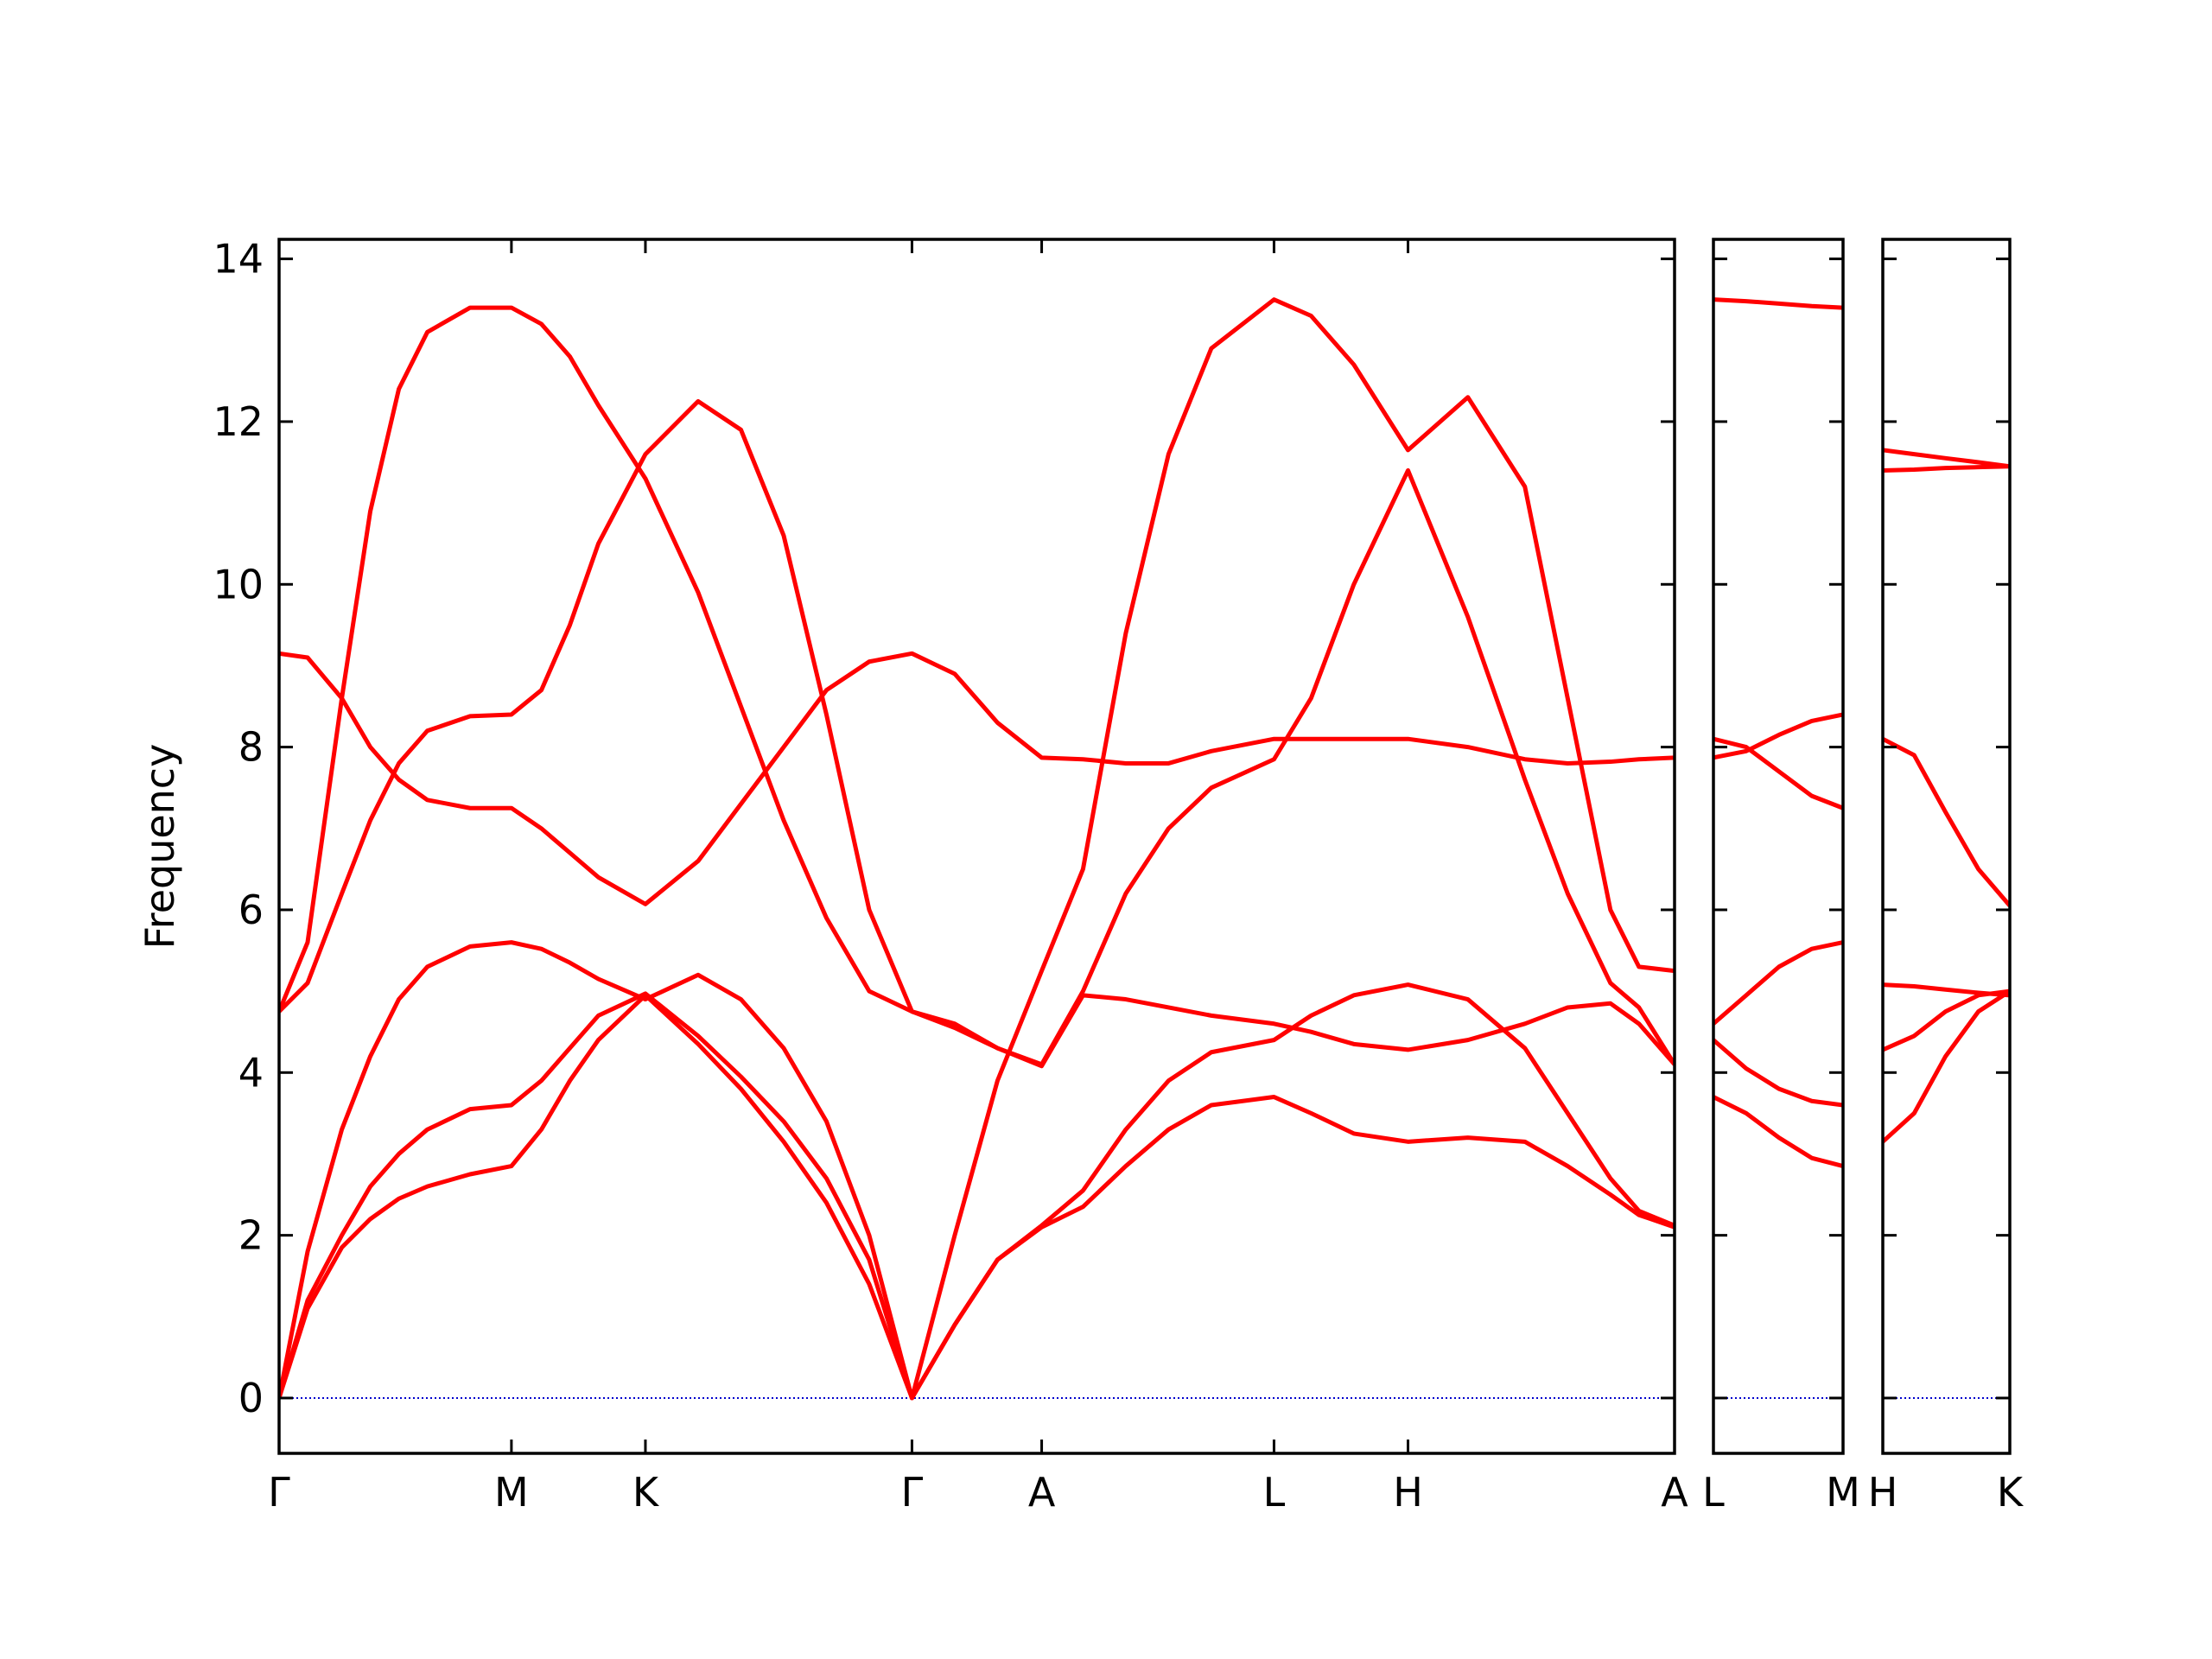 This screenshot has height=1659, width=2212. I want to click on y-tick-label: 4, so click(251, 1072).